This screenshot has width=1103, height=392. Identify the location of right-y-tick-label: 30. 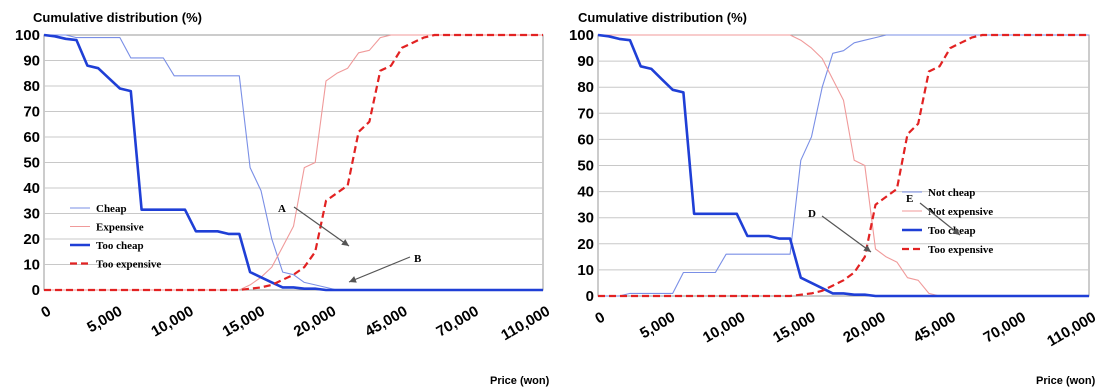
(585, 218).